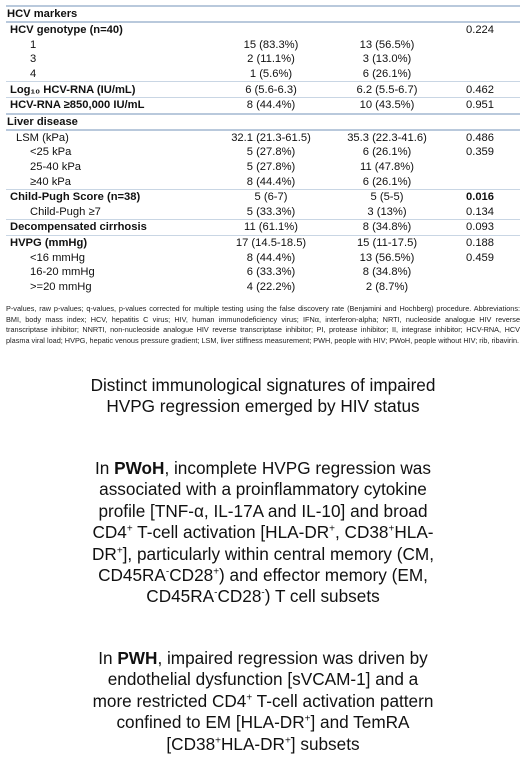  What do you see at coordinates (111, 242) in the screenshot?
I see `row-label: HVPG (mmHg)` at bounding box center [111, 242].